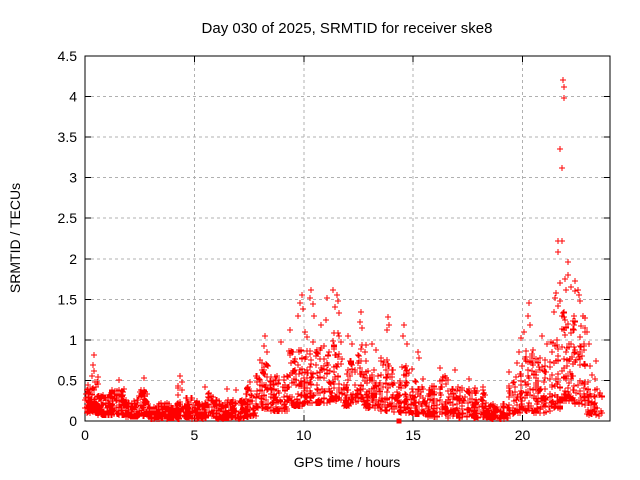  I want to click on y-tick-label: 1, so click(73, 340).